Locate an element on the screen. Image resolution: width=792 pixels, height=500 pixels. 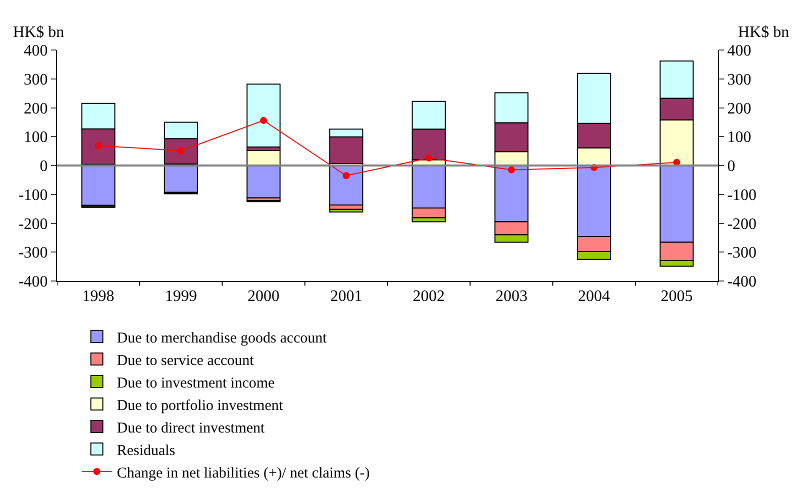
y-tick-label: -300 is located at coordinates (33, 253).